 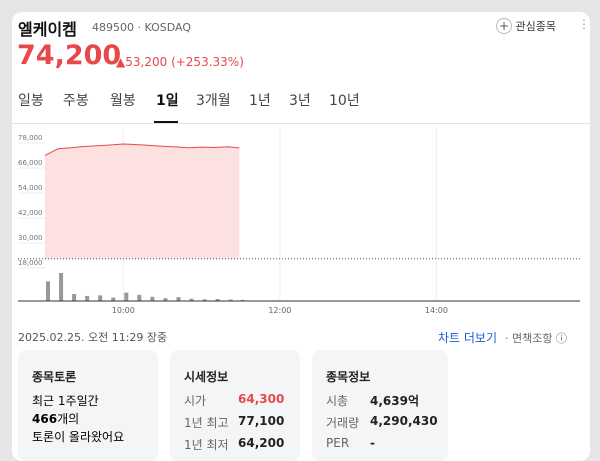 What do you see at coordinates (206, 423) in the screenshot?
I see `row-label: 1년 최고` at bounding box center [206, 423].